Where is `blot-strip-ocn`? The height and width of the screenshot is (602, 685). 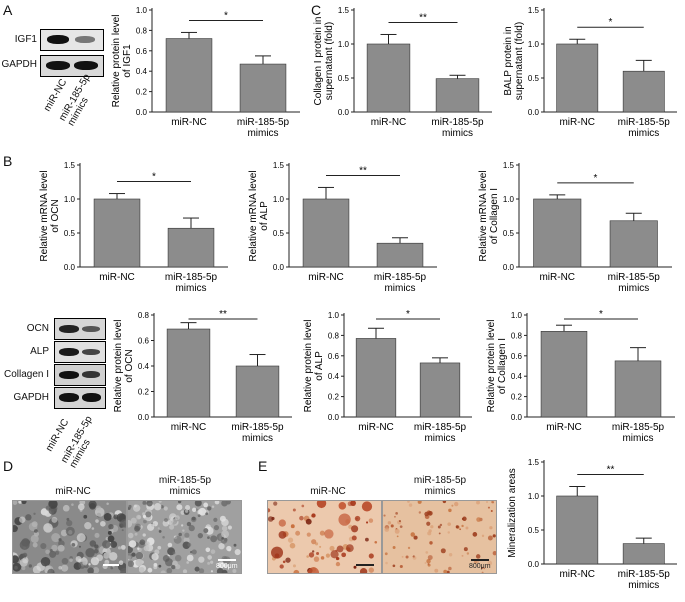
blot-strip-ocn is located at coordinates (80, 329).